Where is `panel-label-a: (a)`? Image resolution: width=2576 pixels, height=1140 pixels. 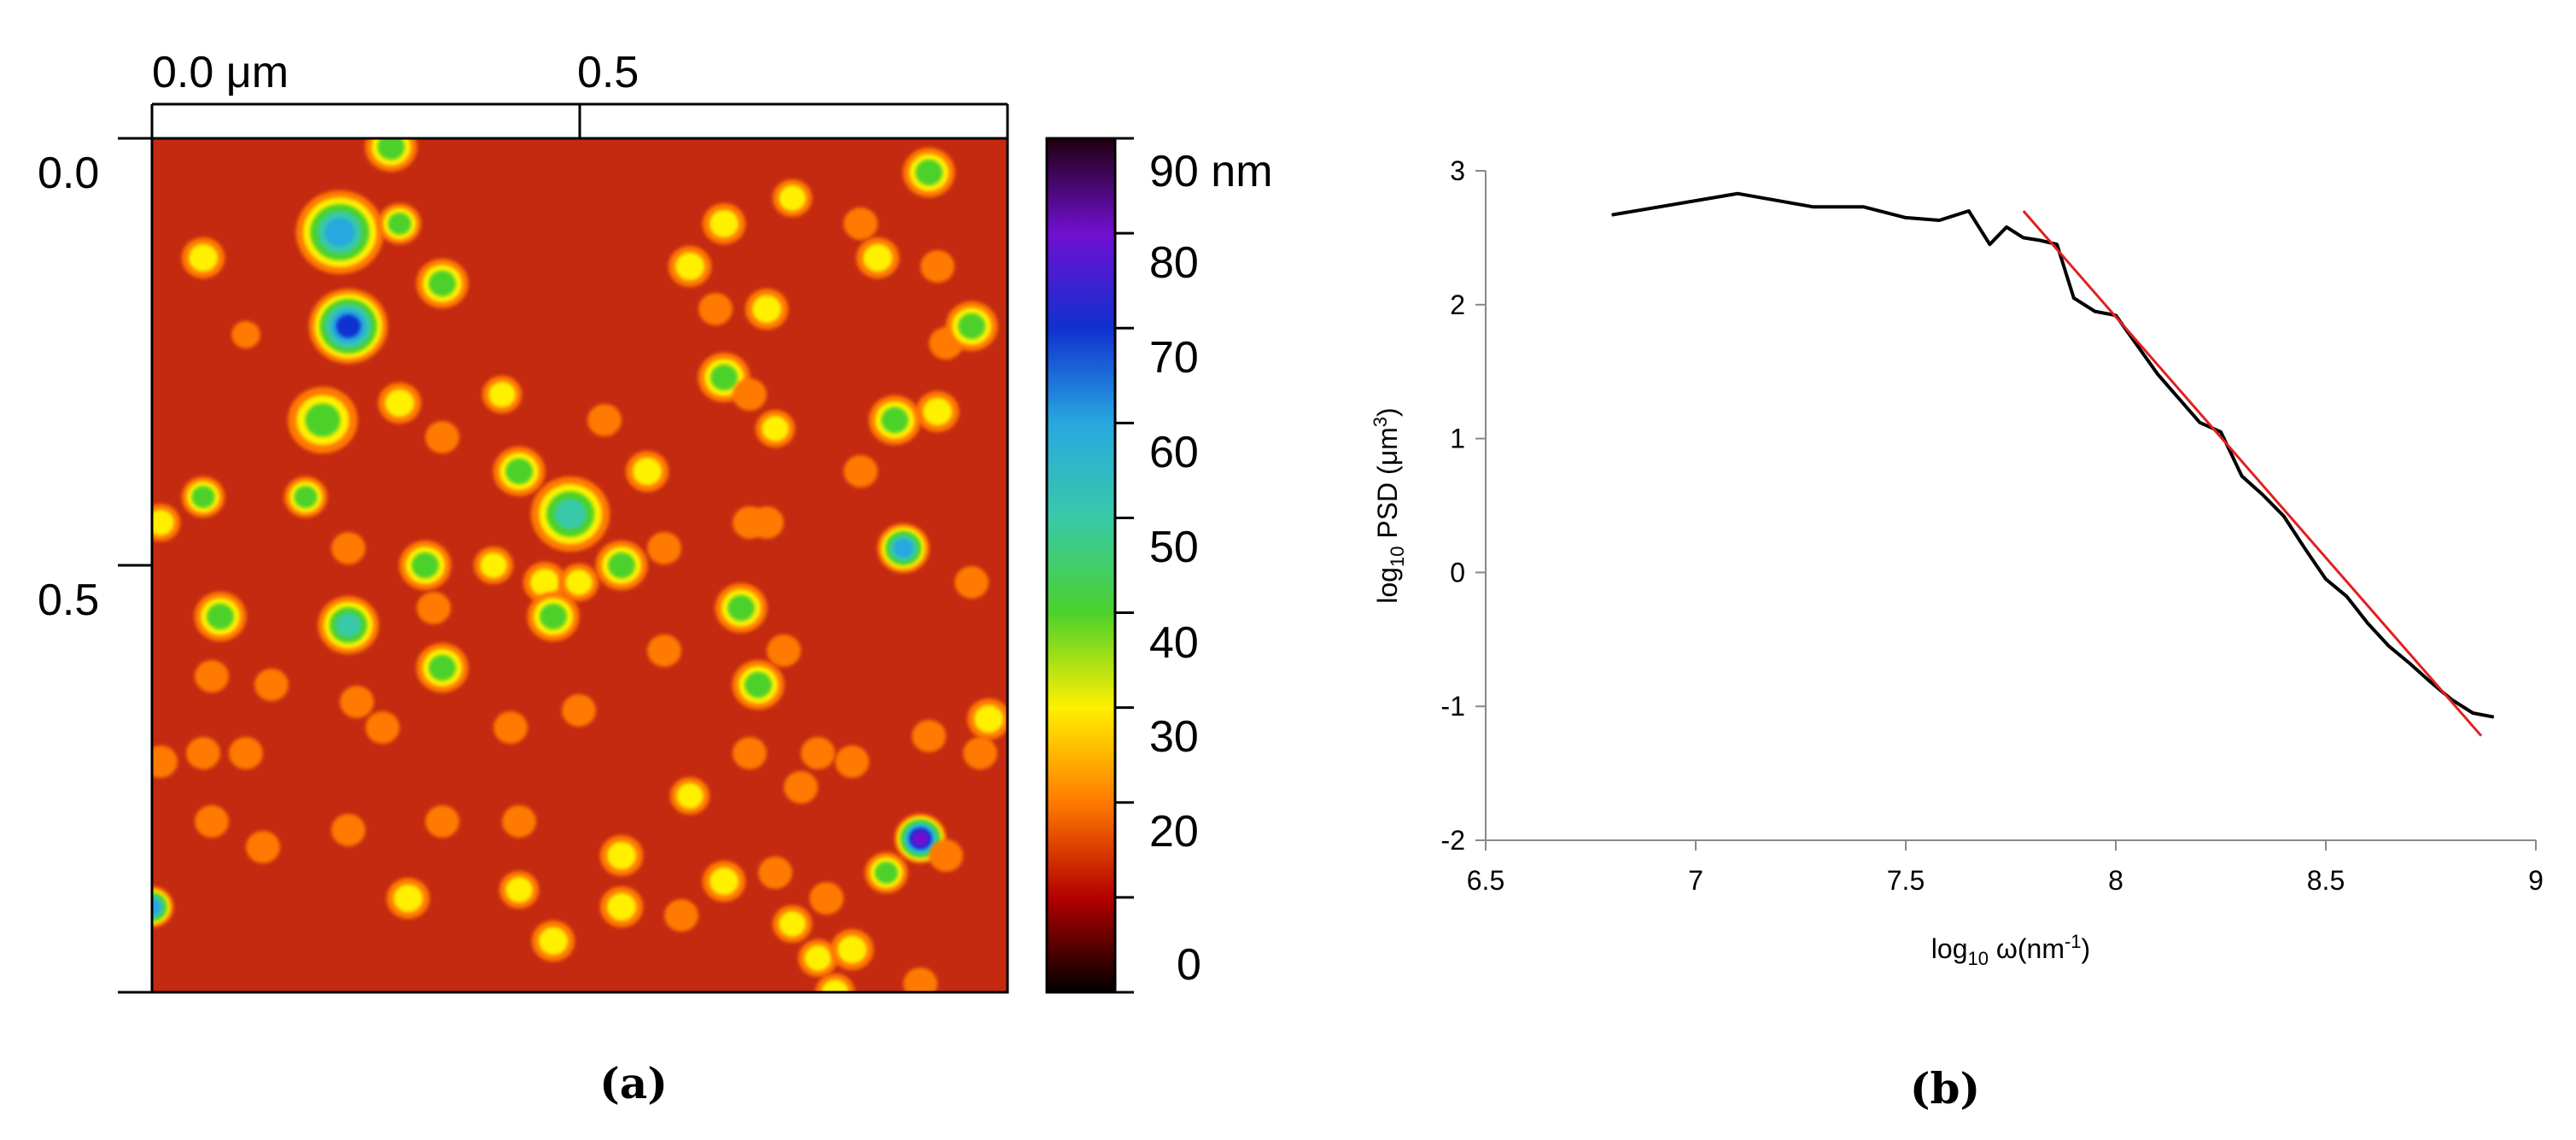
panel-label-a: (a) is located at coordinates (633, 1083).